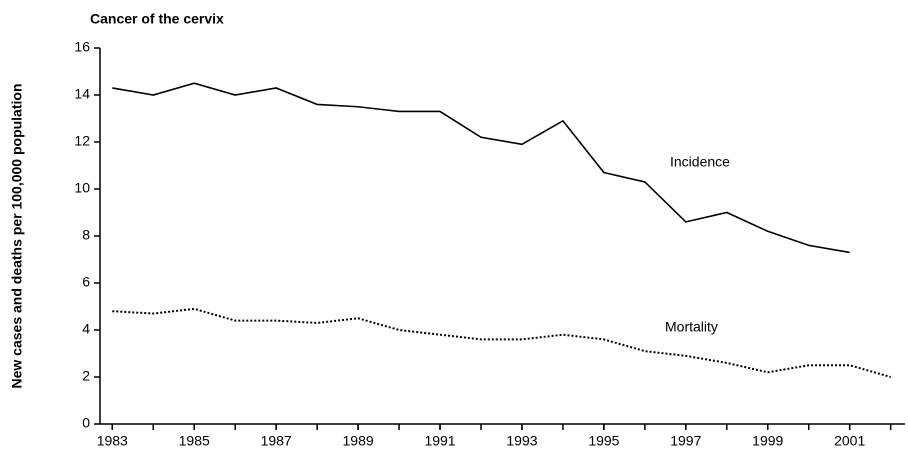  What do you see at coordinates (685, 441) in the screenshot?
I see `x-tick-label: 1997` at bounding box center [685, 441].